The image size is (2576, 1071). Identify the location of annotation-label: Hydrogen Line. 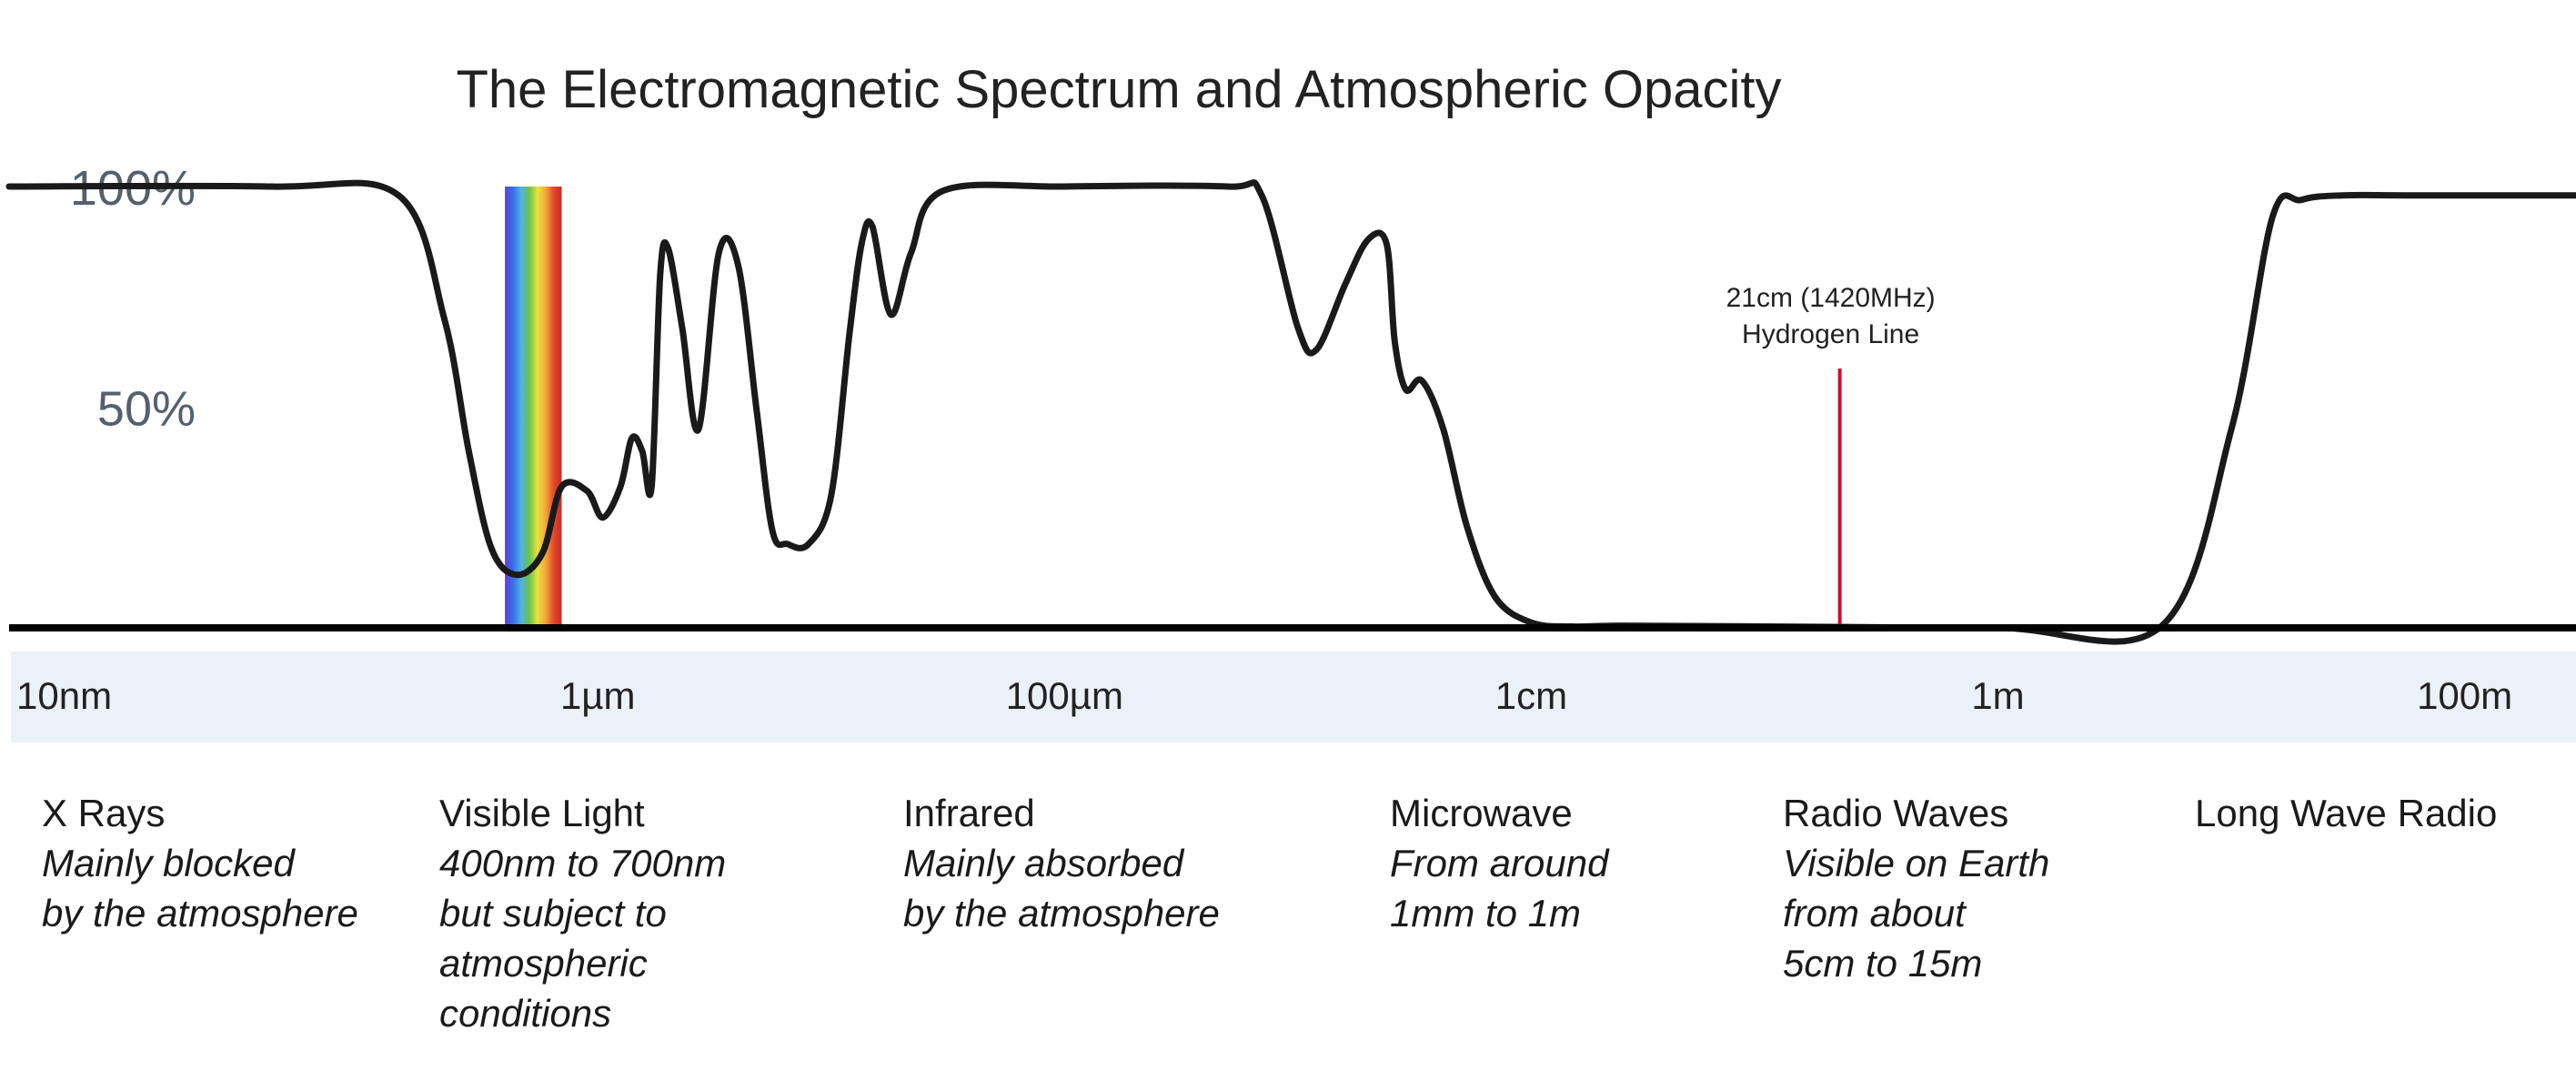
(1830, 334).